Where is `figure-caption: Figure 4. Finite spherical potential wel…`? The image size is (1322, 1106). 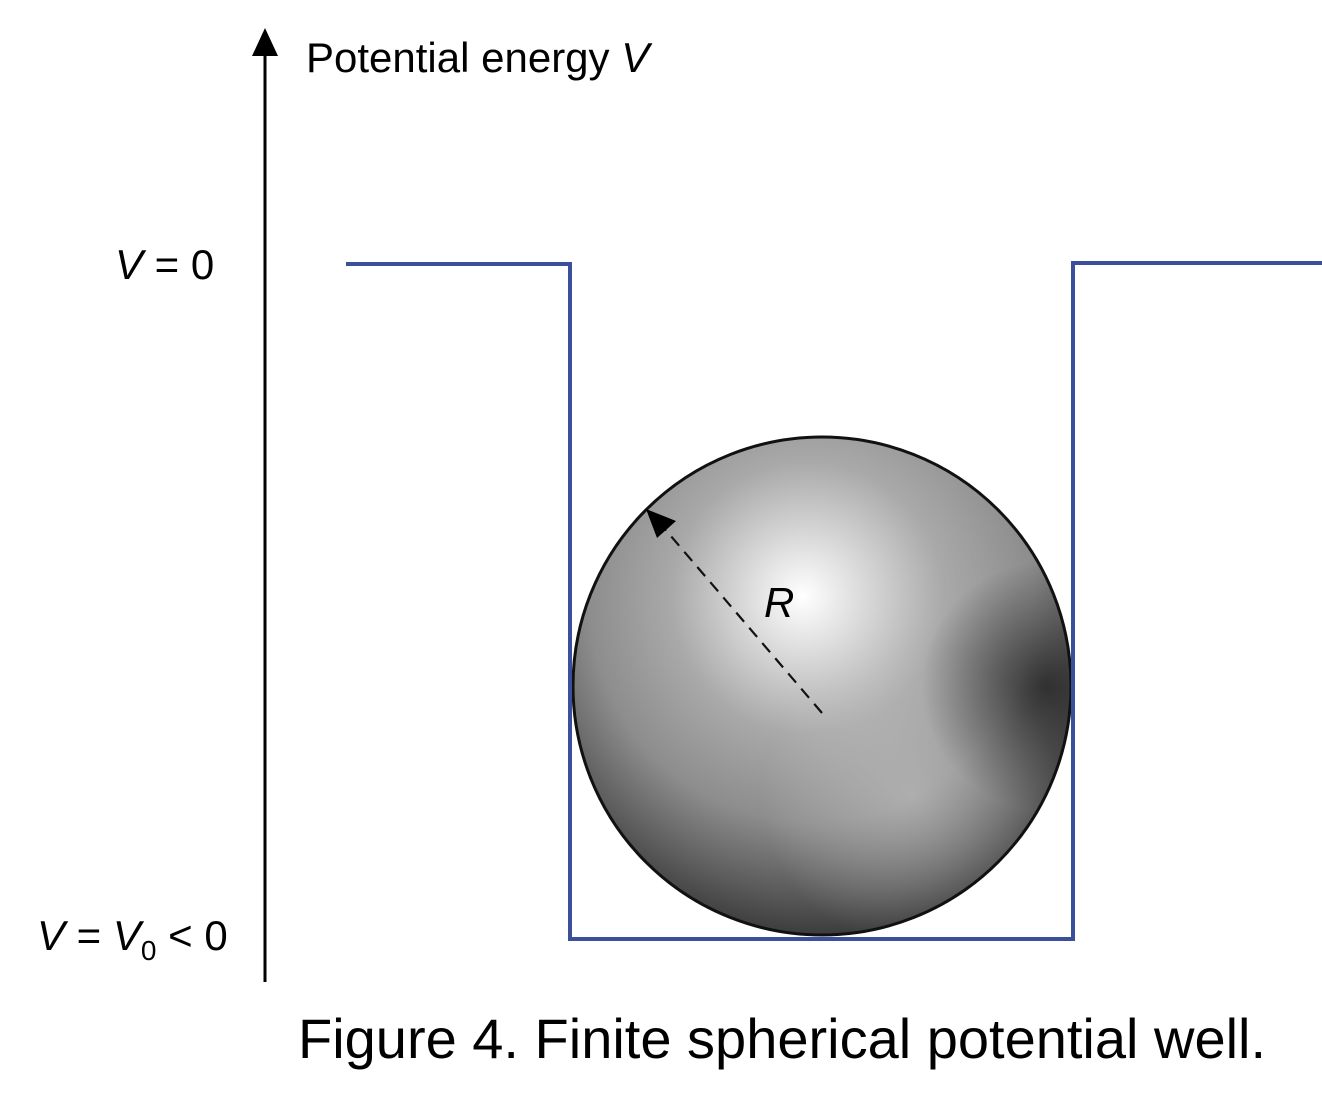
figure-caption: Figure 4. Finite spherical potential wel… is located at coordinates (782, 1038).